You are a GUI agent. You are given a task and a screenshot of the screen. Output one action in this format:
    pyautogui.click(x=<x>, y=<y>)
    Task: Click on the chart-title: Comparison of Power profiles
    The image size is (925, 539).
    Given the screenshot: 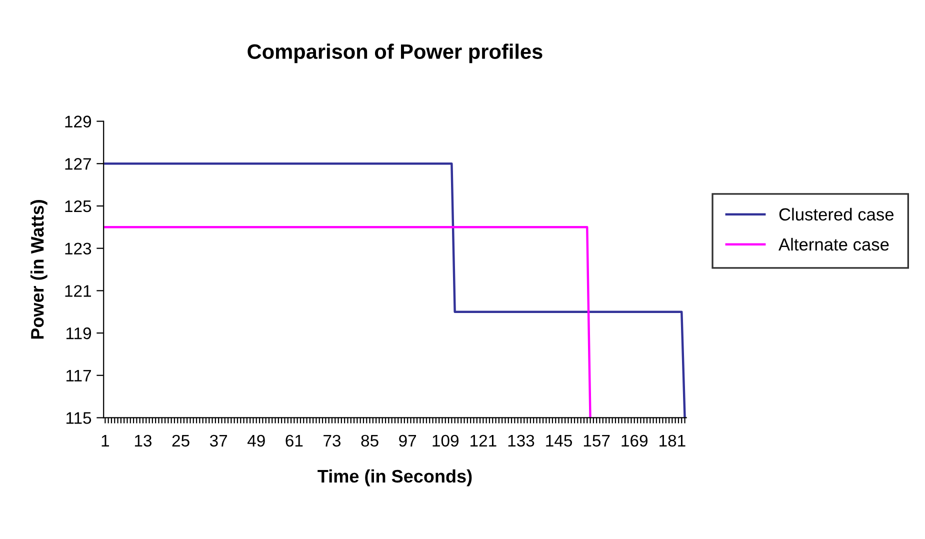 What is the action you would take?
    pyautogui.click(x=395, y=54)
    